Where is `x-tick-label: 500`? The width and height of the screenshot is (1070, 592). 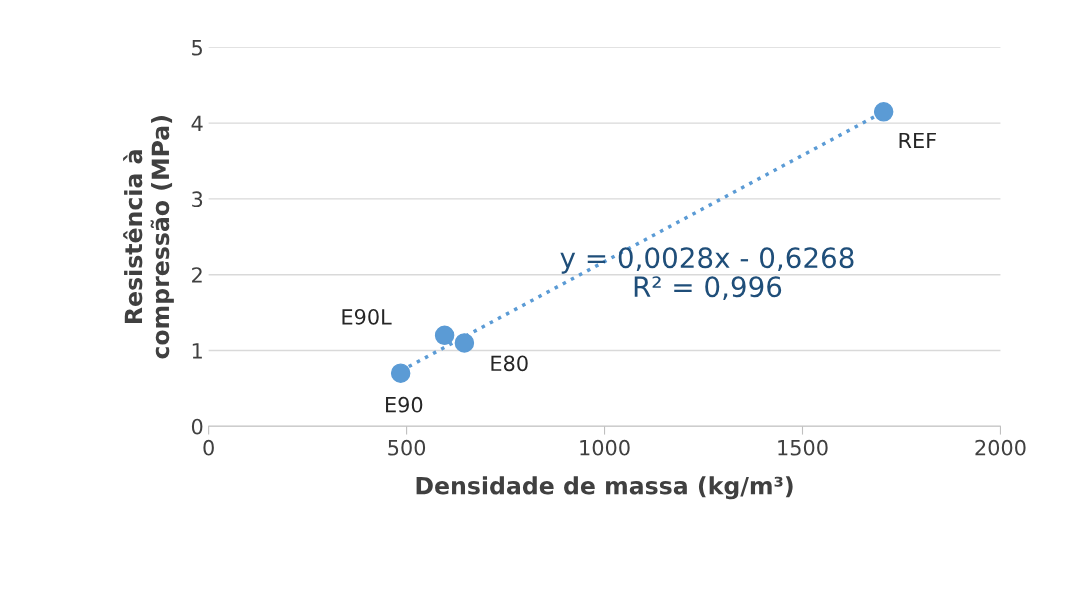
x-tick-label: 500 is located at coordinates (407, 447).